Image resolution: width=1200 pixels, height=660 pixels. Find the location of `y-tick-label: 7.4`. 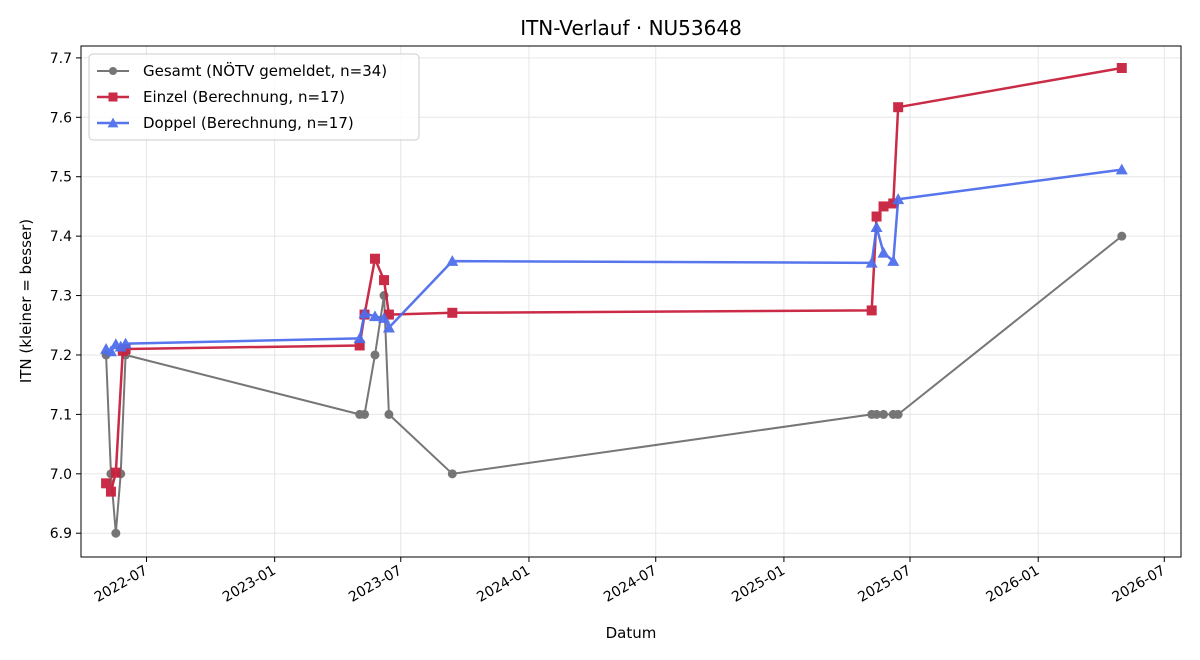

y-tick-label: 7.4 is located at coordinates (61, 237).